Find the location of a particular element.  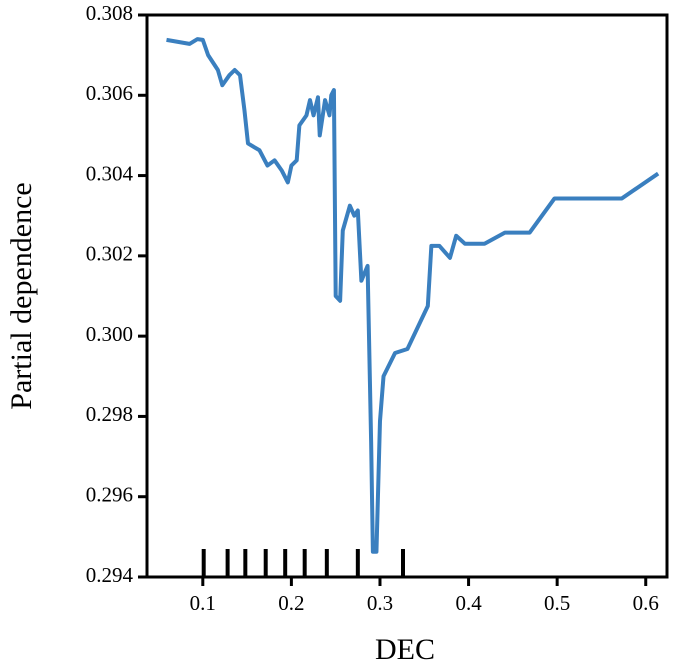

x-tick-label: 0.5 is located at coordinates (557, 603).